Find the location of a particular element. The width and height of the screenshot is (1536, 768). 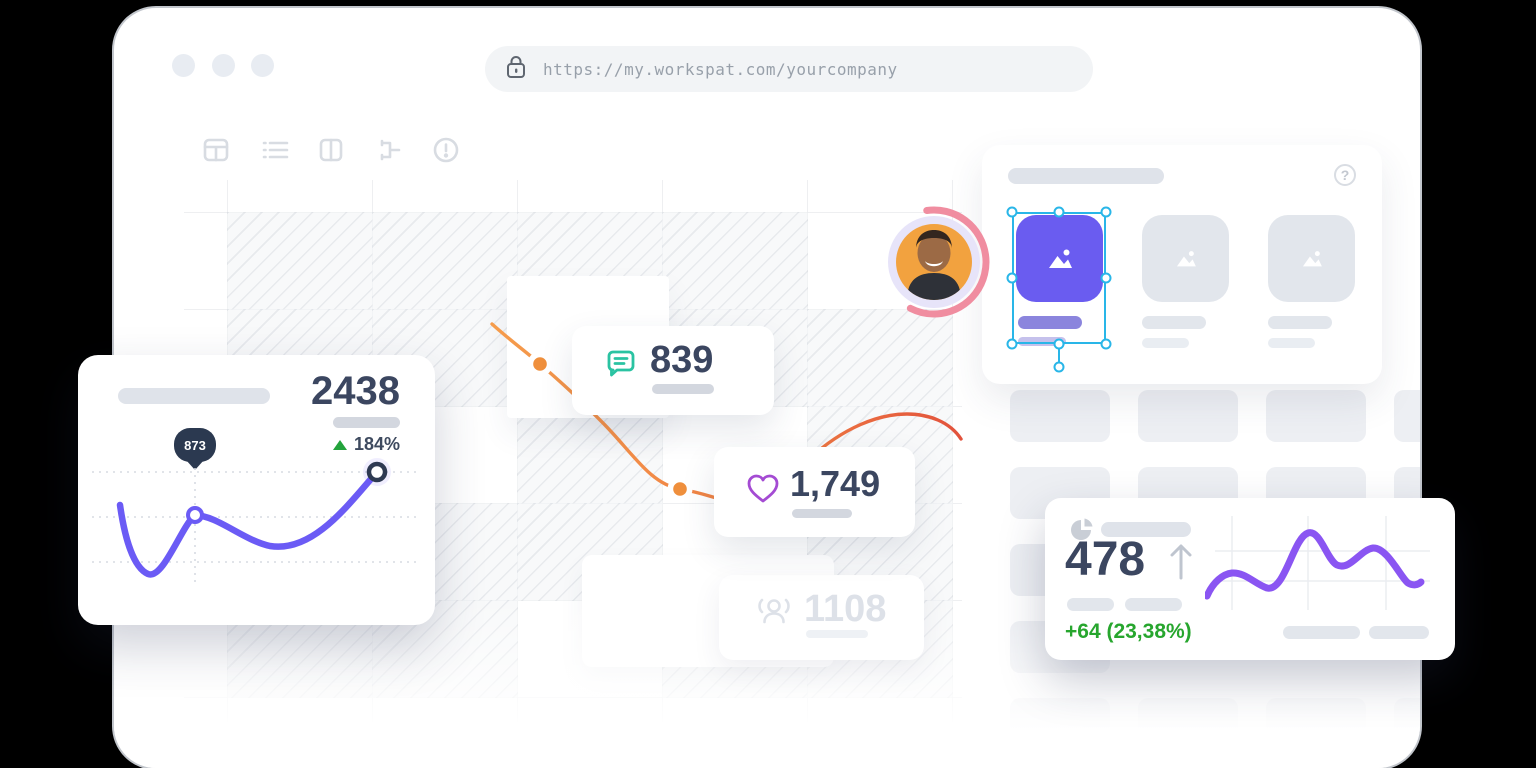

audience-card: 1108 is located at coordinates (821, 617).